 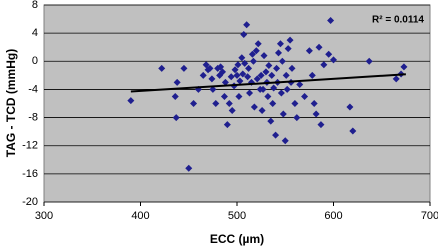 I want to click on y-tick-label: -20, so click(x=30, y=202).